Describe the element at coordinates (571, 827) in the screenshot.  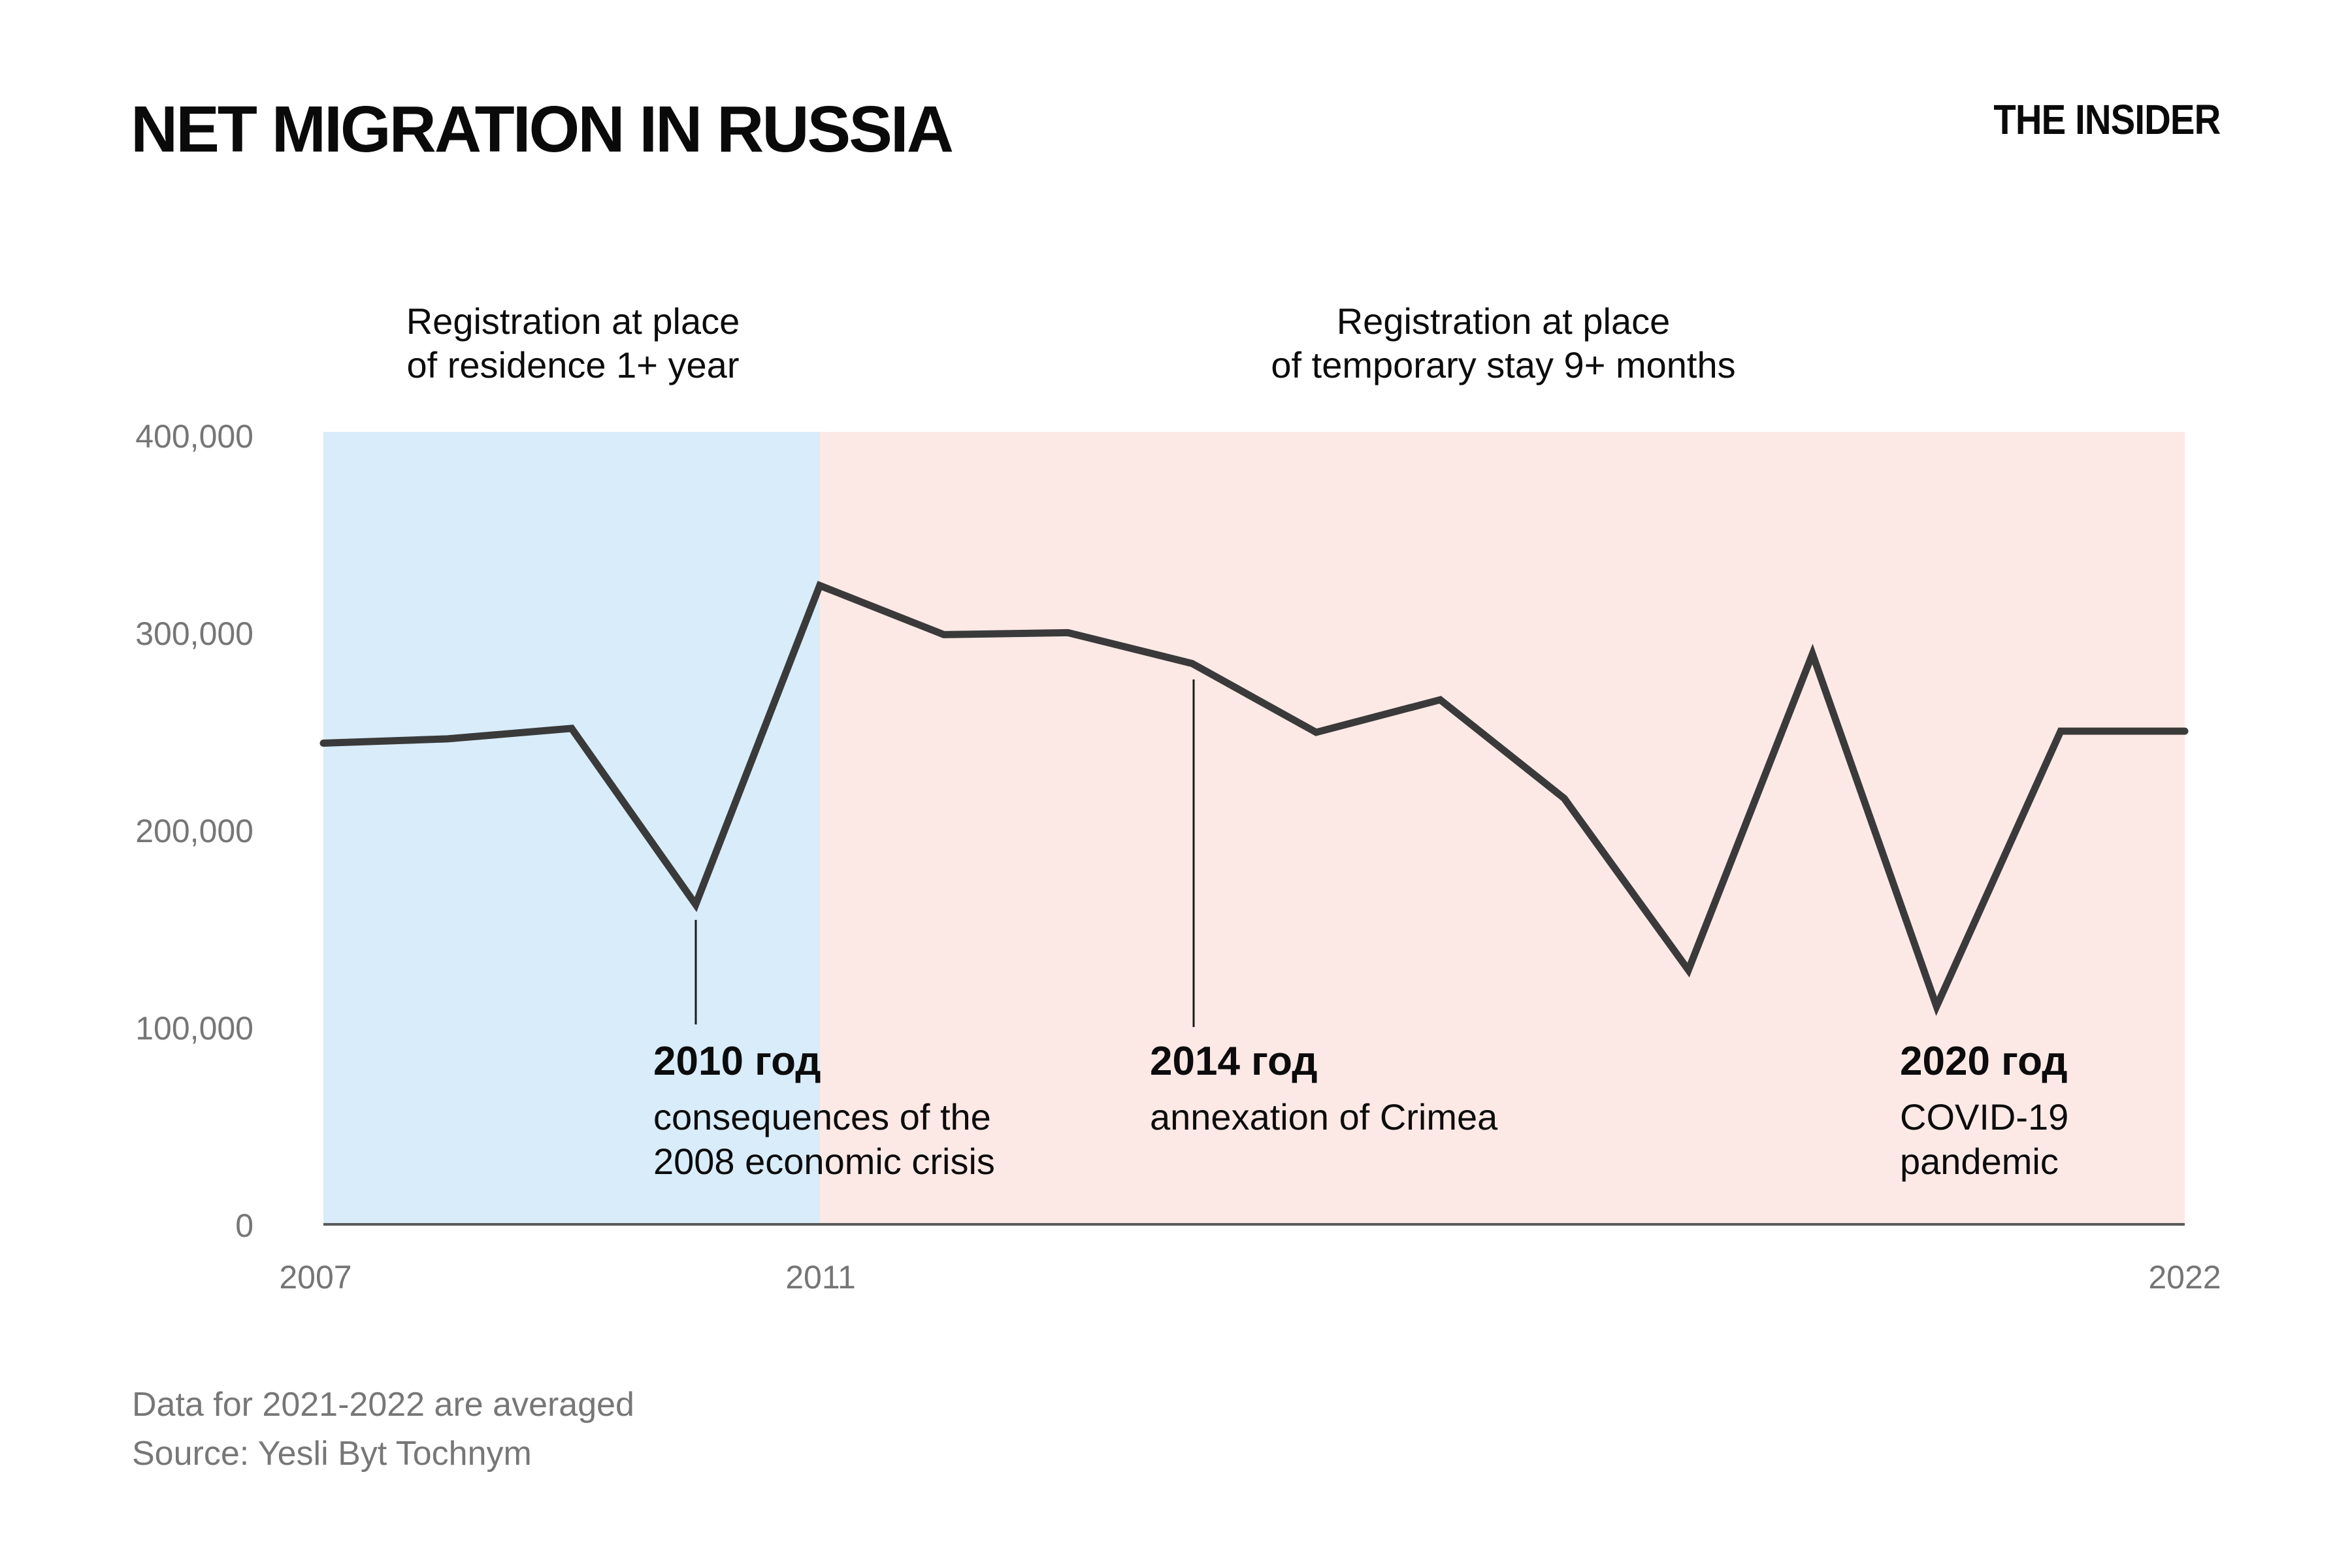
I see `period-region-residence` at that location.